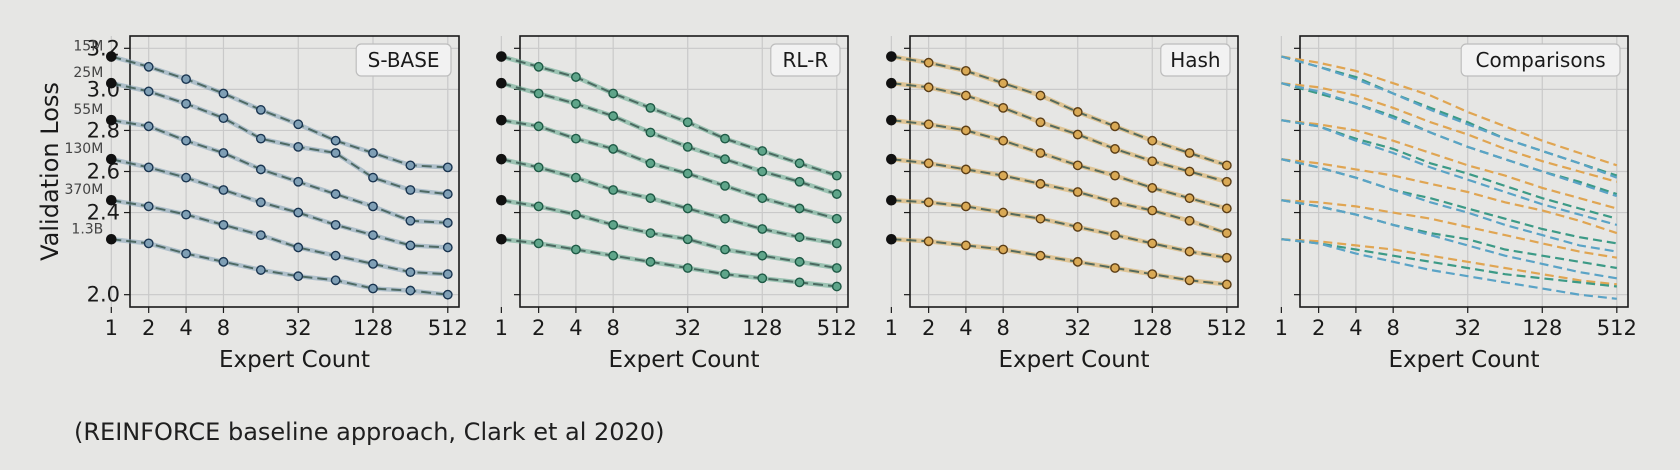 Image resolution: width=1680 pixels, height=470 pixels. I want to click on panel-title: RL-R, so click(805, 60).